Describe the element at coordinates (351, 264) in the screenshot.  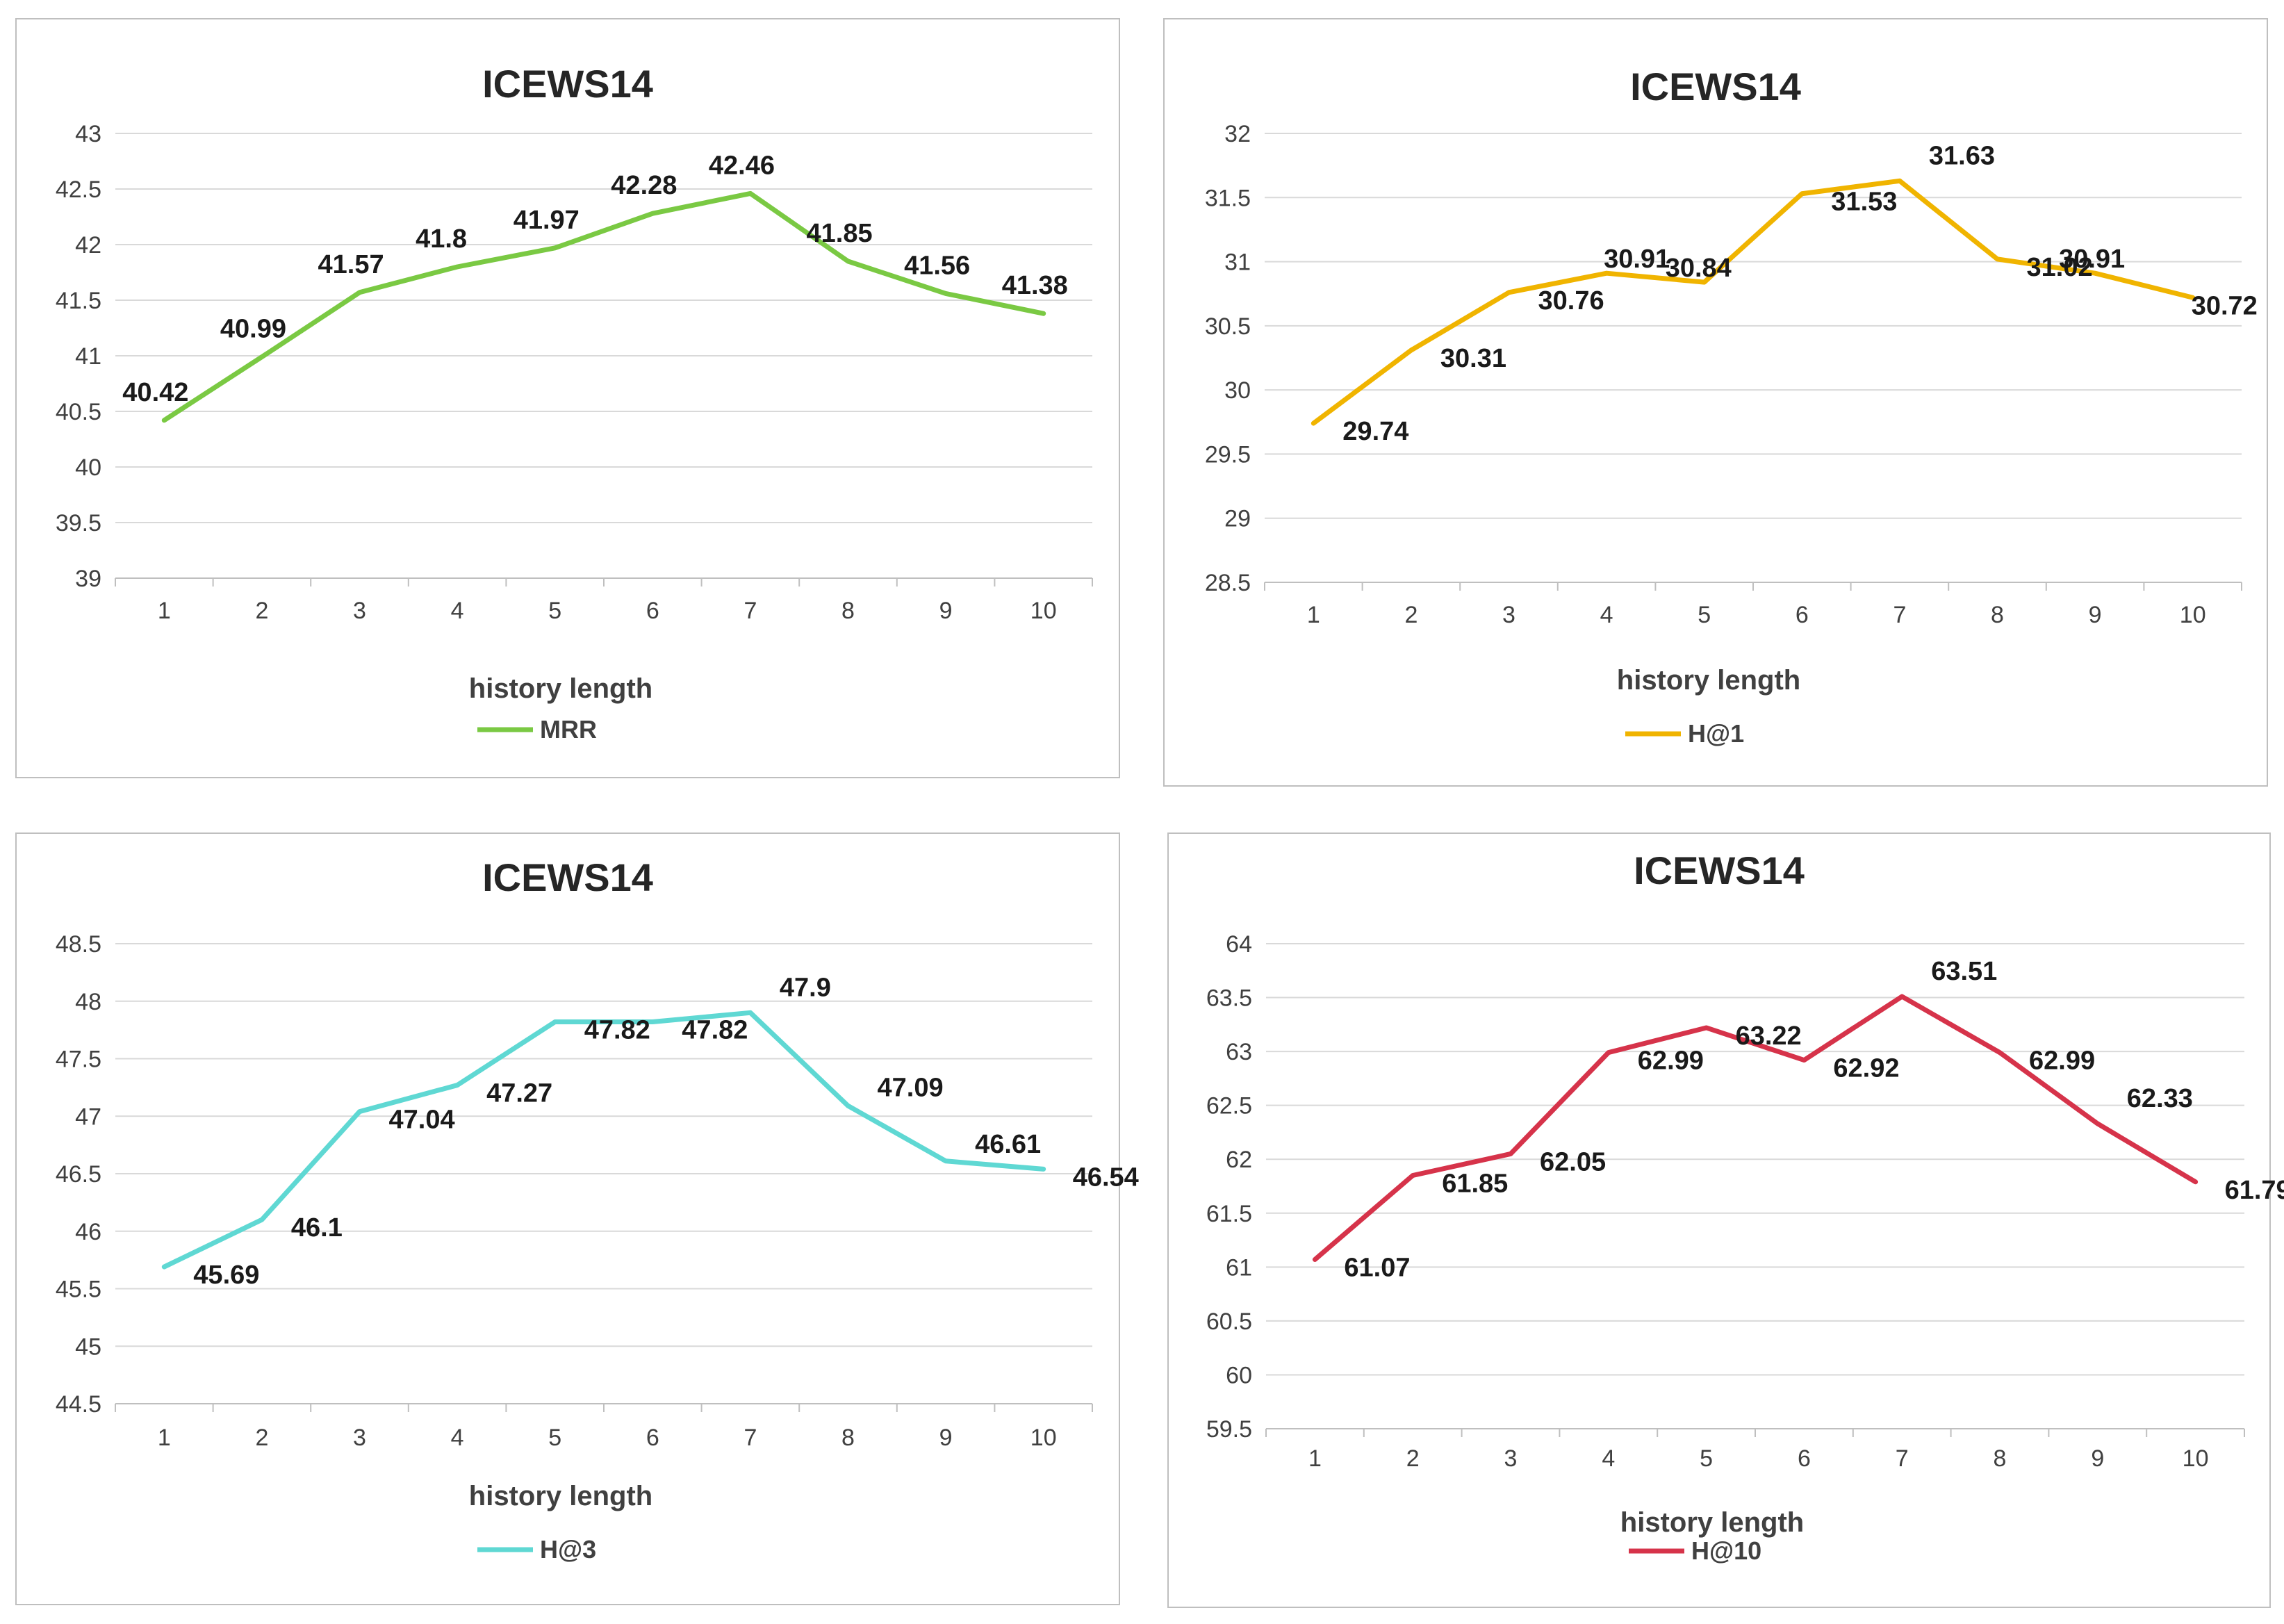
I see `data-label: 41.57` at that location.